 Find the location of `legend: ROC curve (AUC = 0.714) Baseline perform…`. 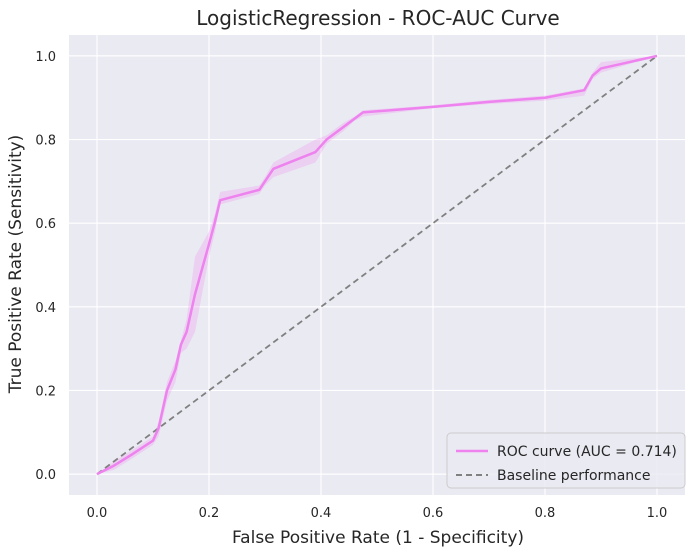

legend: ROC curve (AUC = 0.714) Baseline perform… is located at coordinates (566, 460).